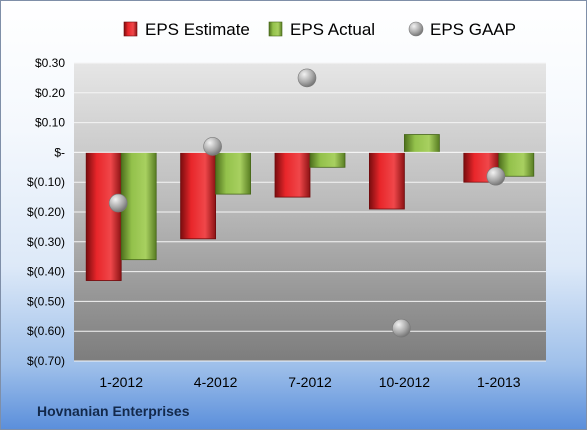  Describe the element at coordinates (216, 382) in the screenshot. I see `x-category-label: 4-2012` at that location.